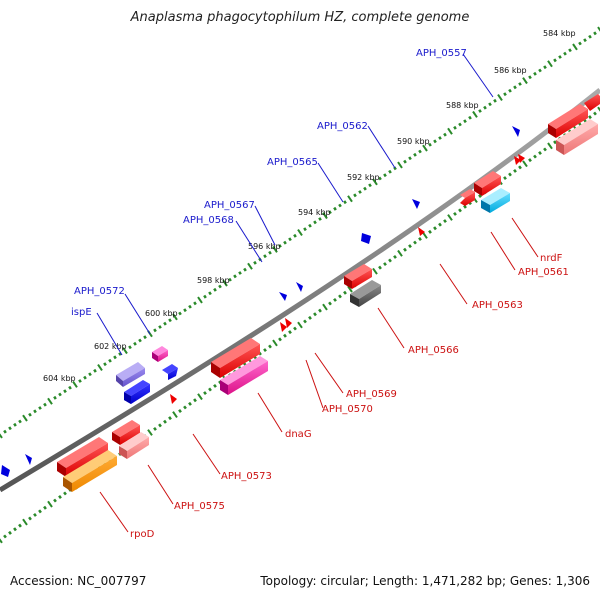 This screenshot has width=600, height=600. What do you see at coordinates (244, 375) in the screenshot?
I see `gene-block-dnaG` at bounding box center [244, 375].